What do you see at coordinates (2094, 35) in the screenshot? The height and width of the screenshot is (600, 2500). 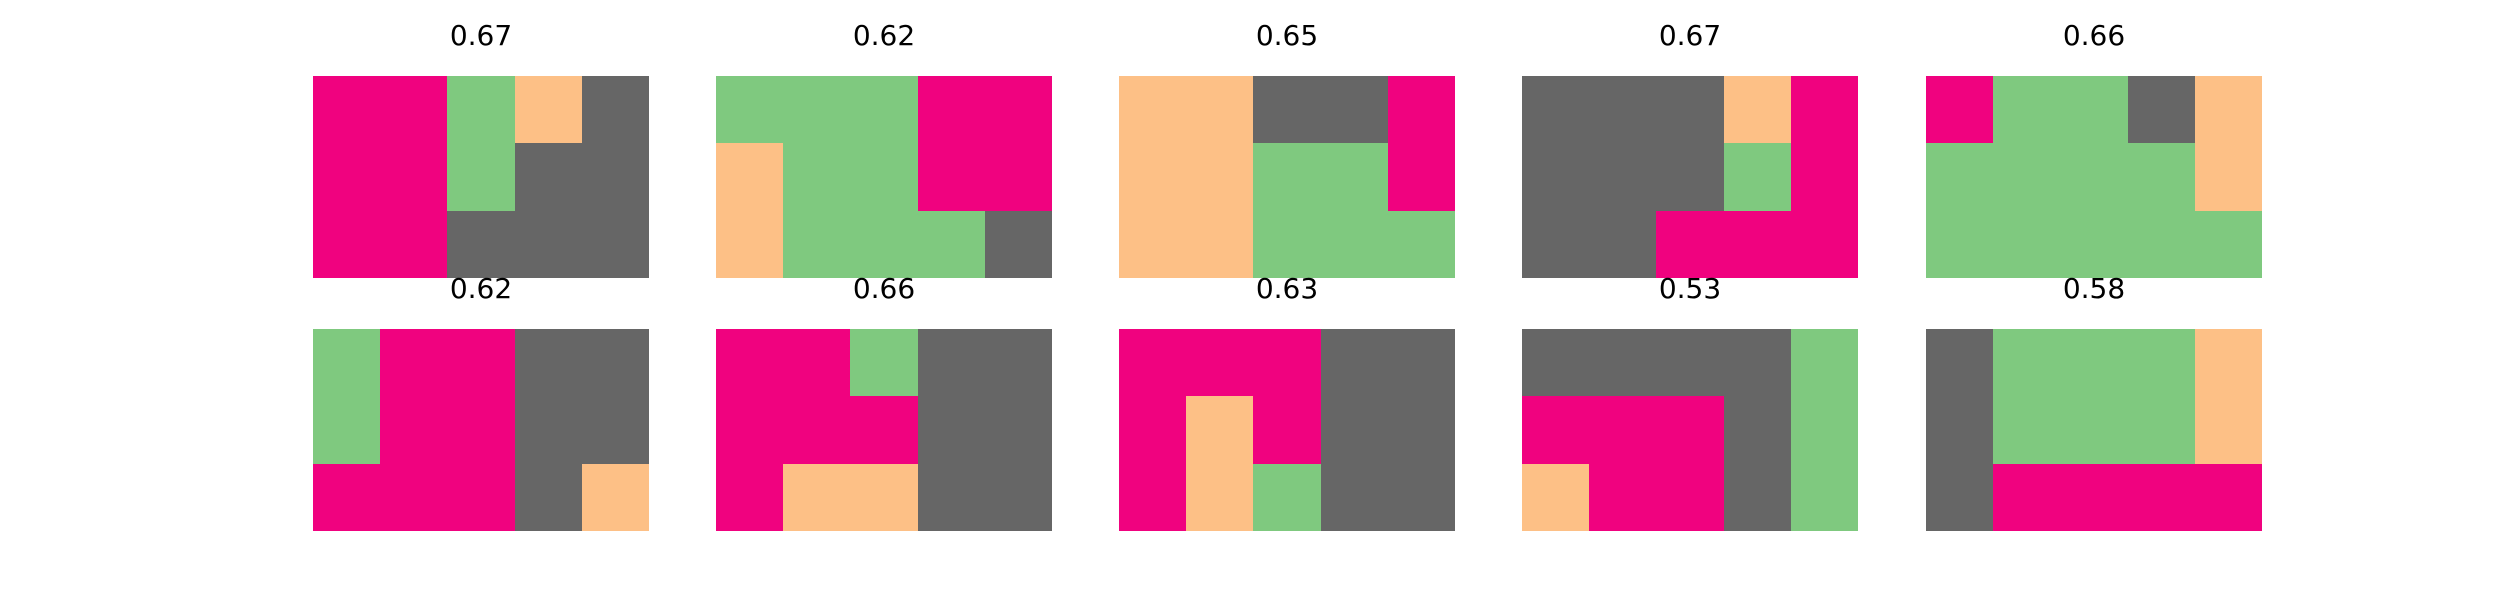 I see `panel-score: 0.66` at bounding box center [2094, 35].